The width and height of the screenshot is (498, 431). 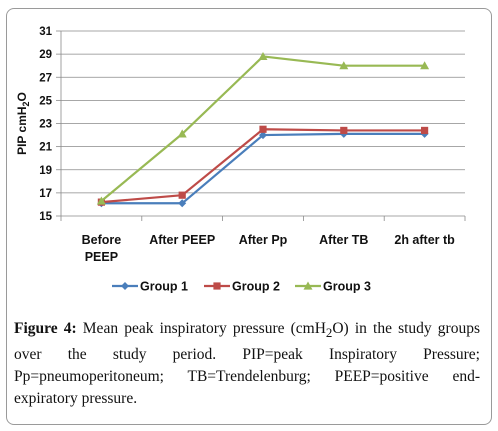 I want to click on x-tick-label-line: After TB, so click(x=343, y=240).